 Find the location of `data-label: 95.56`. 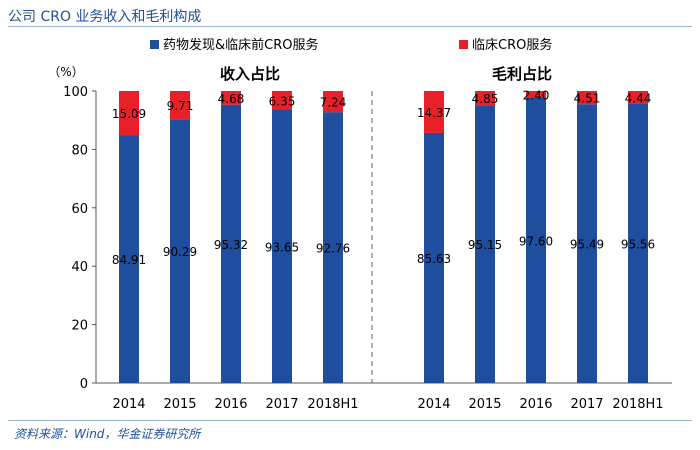

data-label: 95.56 is located at coordinates (638, 244).